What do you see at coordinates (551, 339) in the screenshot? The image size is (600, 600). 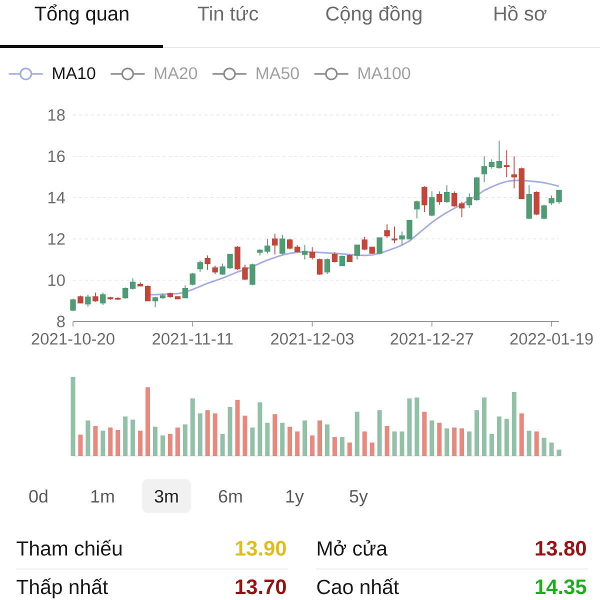 I see `x-tick-label: 2022-01-19` at bounding box center [551, 339].